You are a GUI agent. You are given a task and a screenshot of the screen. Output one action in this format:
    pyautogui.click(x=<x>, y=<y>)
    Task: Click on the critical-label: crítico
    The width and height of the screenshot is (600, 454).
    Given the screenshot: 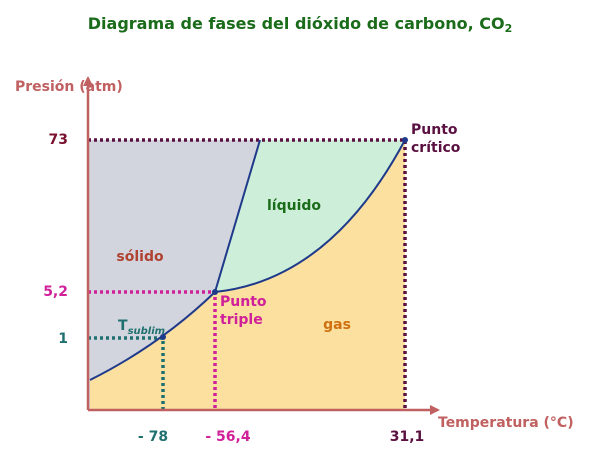 What is the action you would take?
    pyautogui.click(x=436, y=148)
    